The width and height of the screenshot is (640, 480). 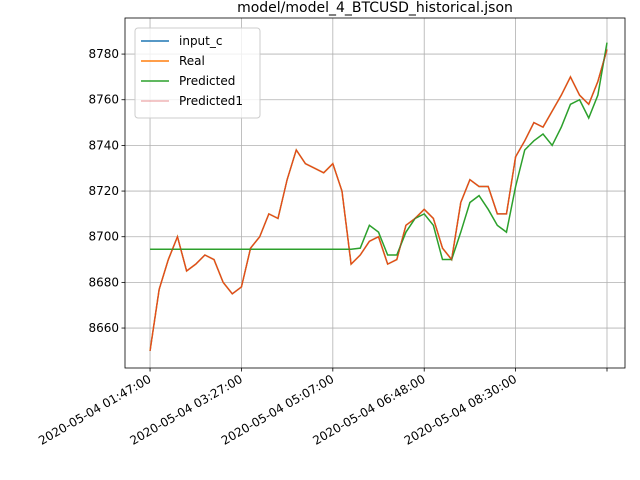 I want to click on y-tick-label: 8700, so click(x=103, y=237).